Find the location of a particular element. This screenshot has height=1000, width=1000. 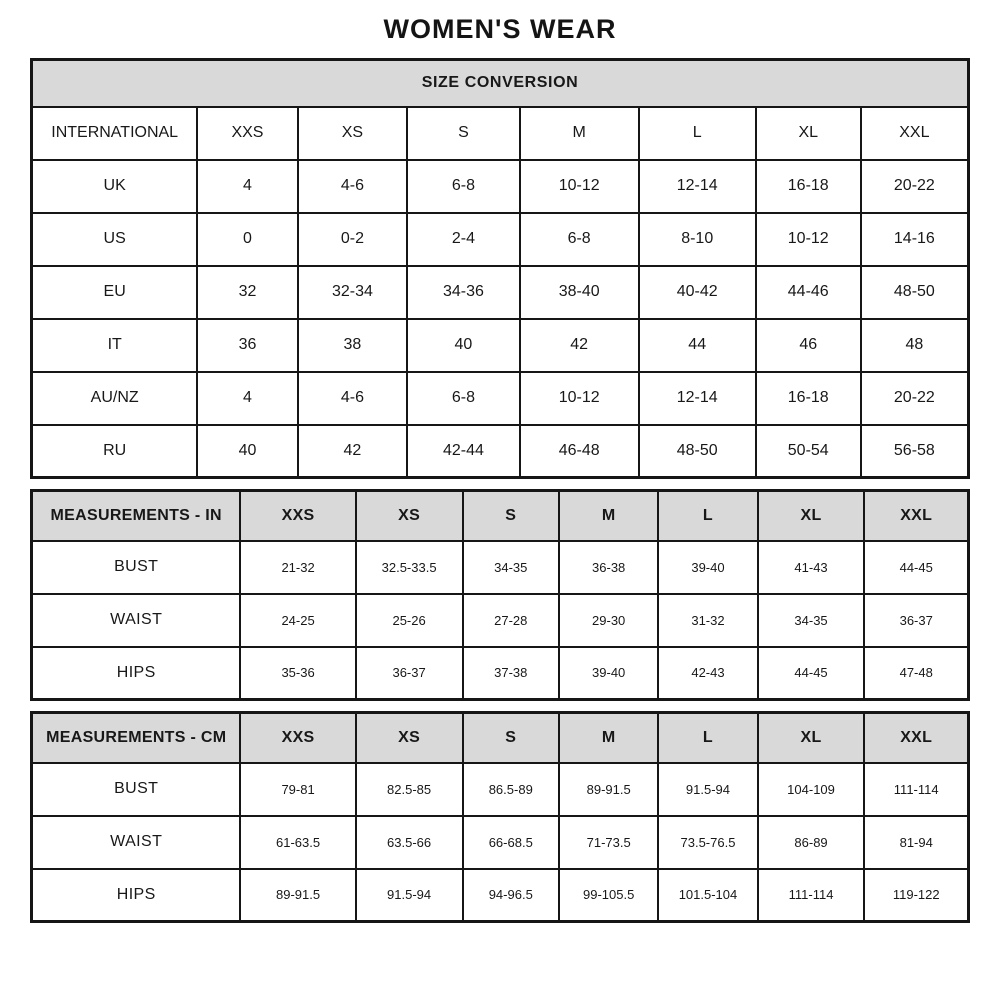

table-row: UK 4 4-6 6-8 10-12 12-14 16-18 20-22 is located at coordinates (500, 186).